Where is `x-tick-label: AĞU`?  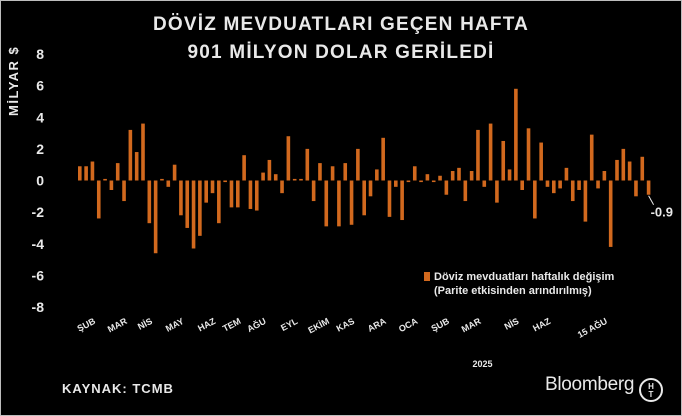
x-tick-label: AĞU is located at coordinates (256, 324).